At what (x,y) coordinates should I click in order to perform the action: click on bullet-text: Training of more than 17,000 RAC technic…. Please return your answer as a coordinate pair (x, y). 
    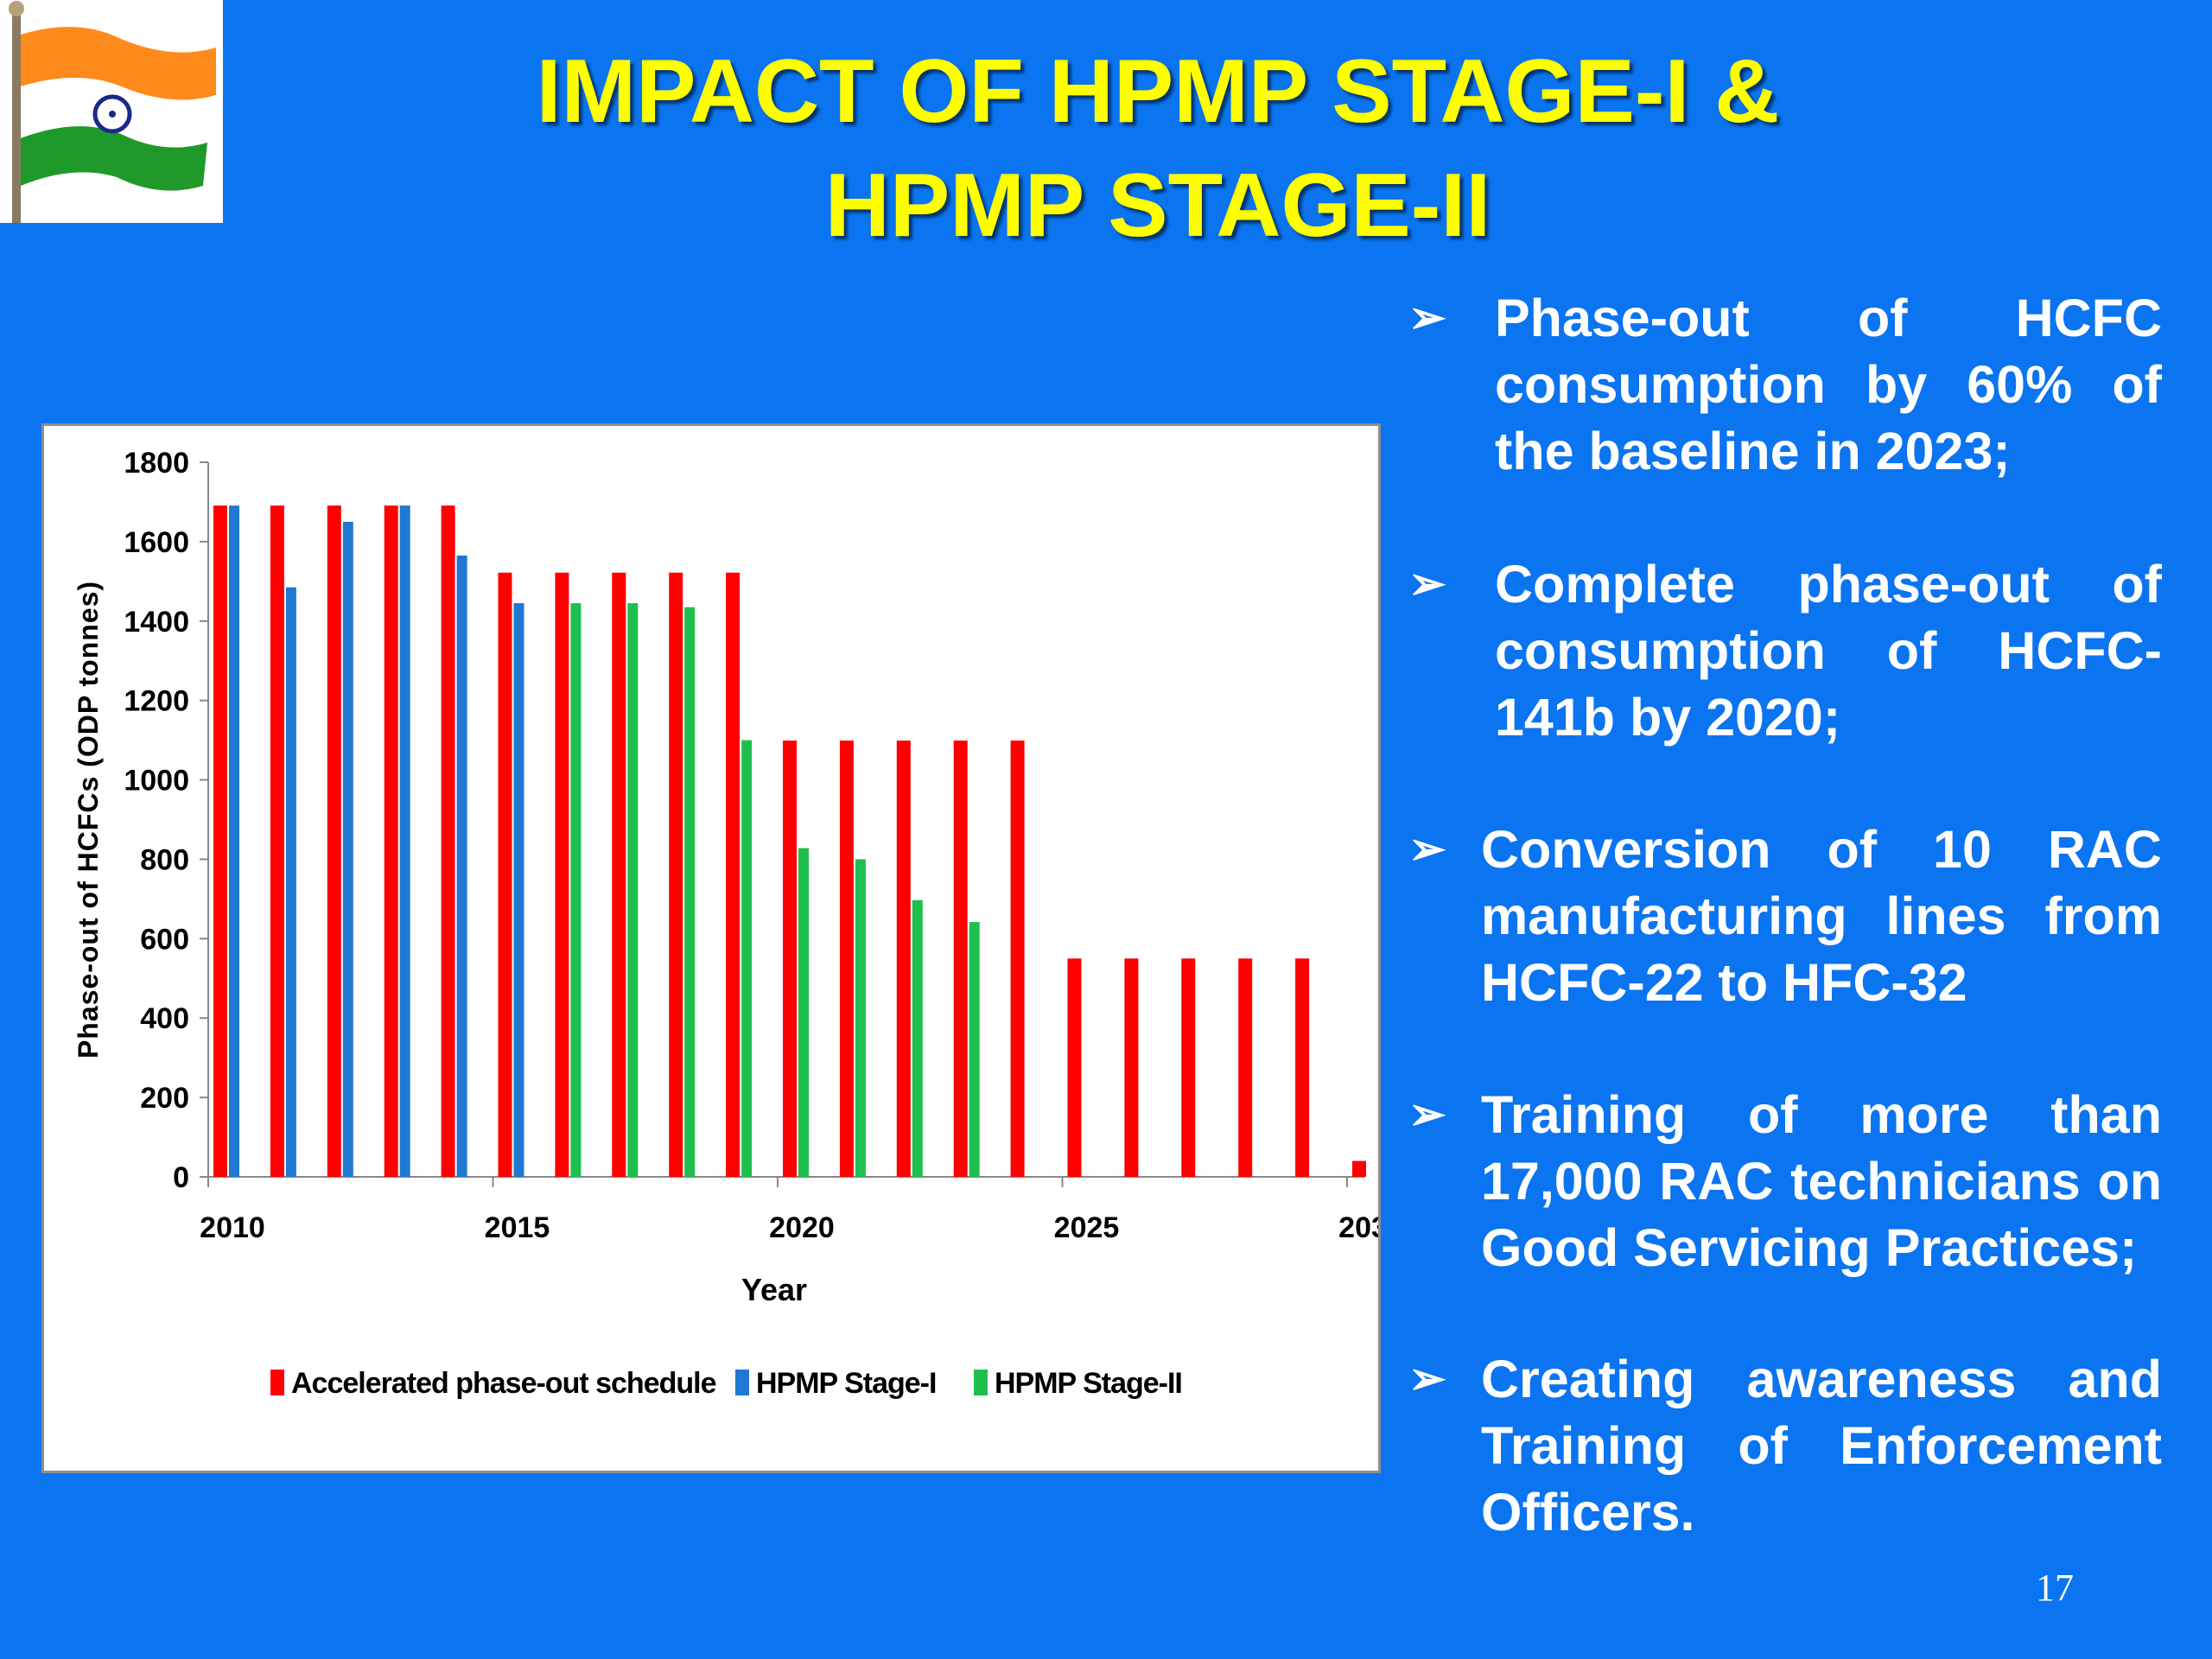
    Looking at the image, I should click on (1821, 1181).